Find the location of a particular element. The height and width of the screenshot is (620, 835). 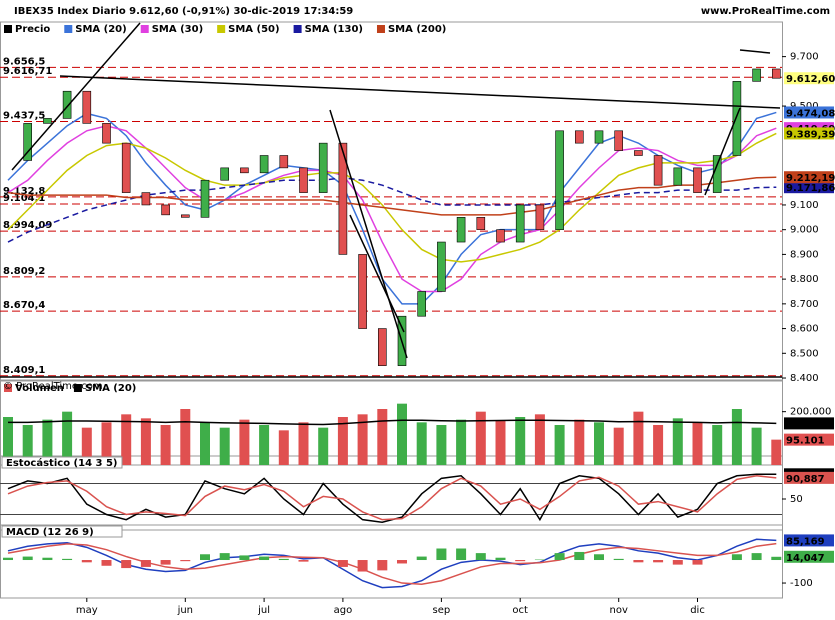

x-tick-label: jul is located at coordinates (263, 610).